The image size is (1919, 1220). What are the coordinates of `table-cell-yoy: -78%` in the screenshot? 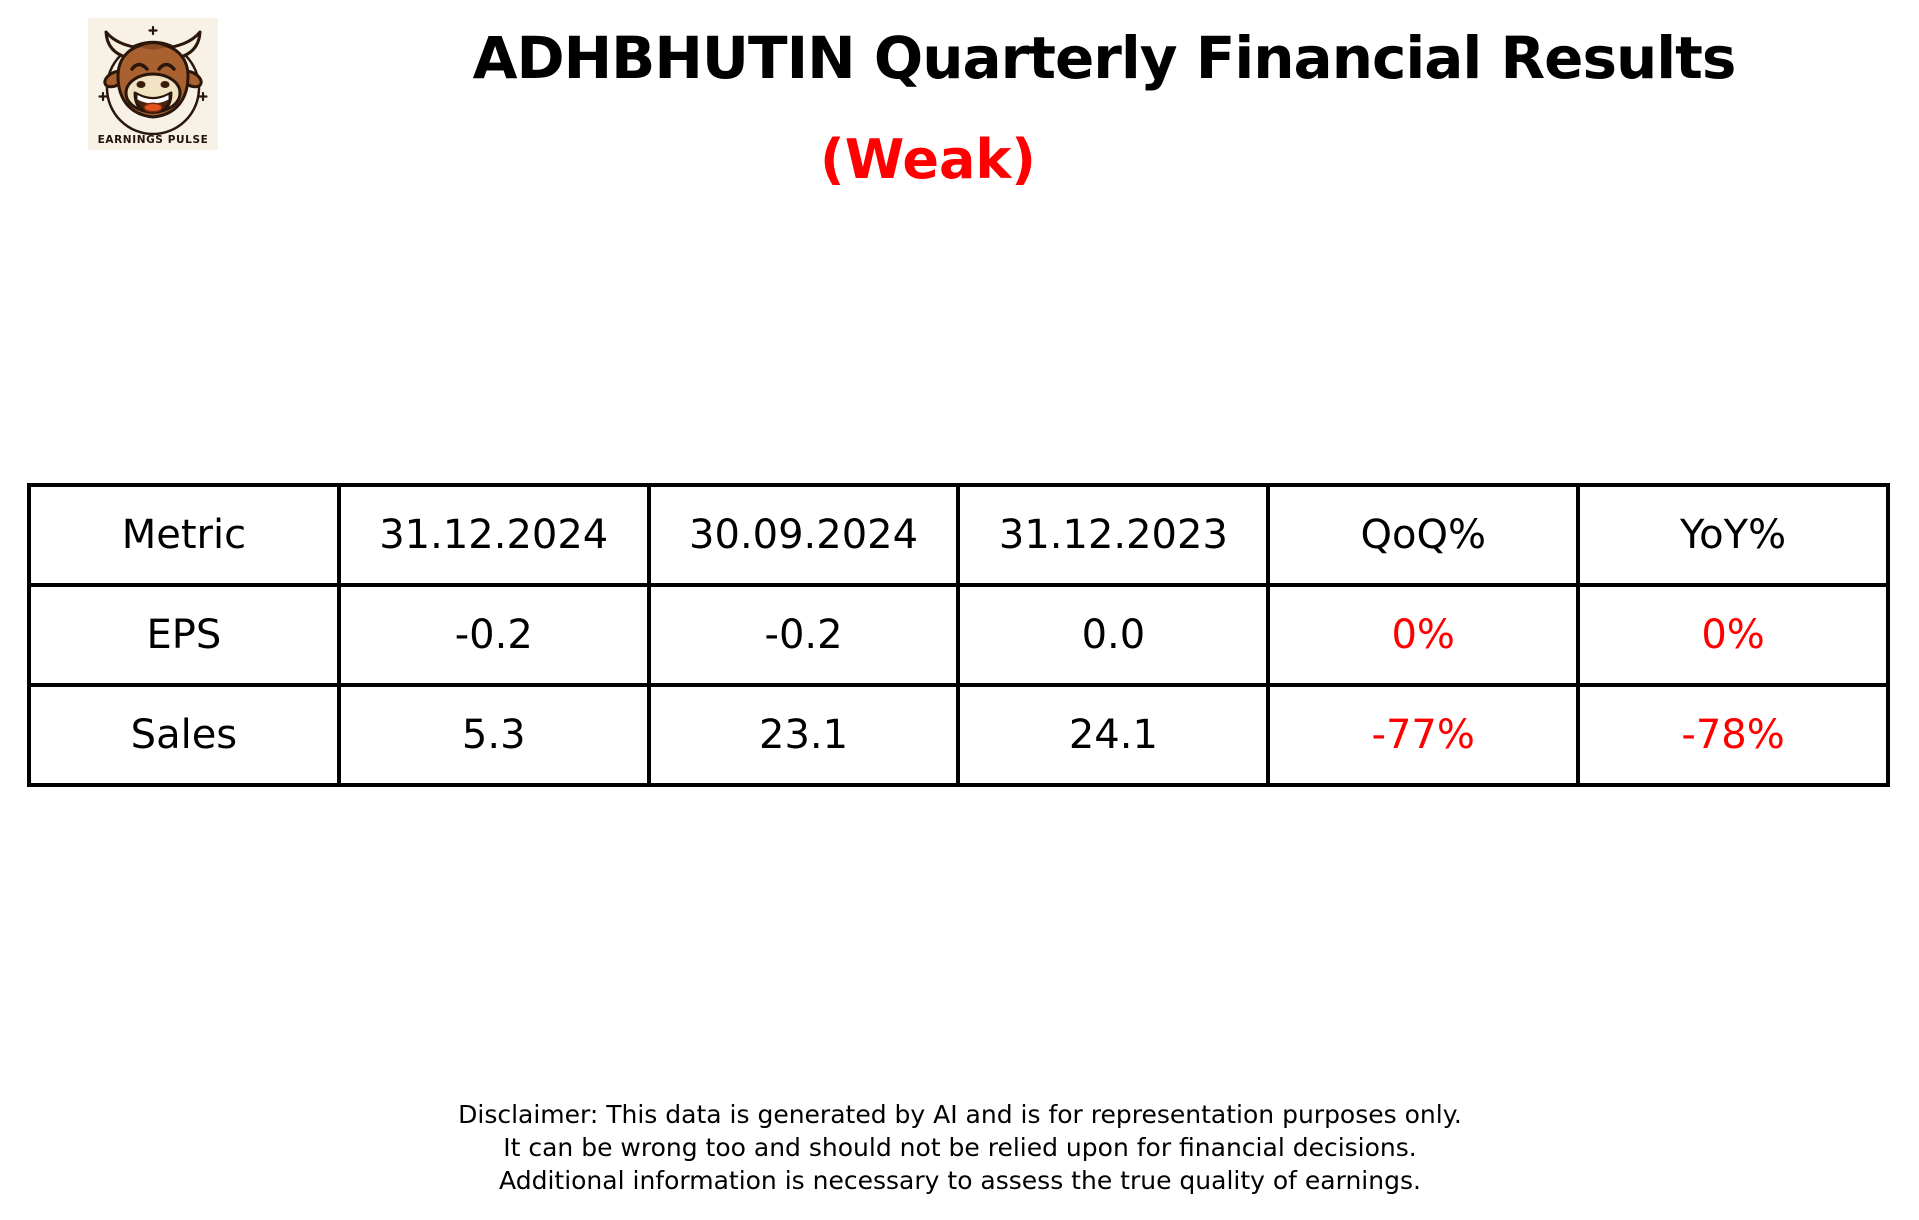 It's located at (1733, 735).